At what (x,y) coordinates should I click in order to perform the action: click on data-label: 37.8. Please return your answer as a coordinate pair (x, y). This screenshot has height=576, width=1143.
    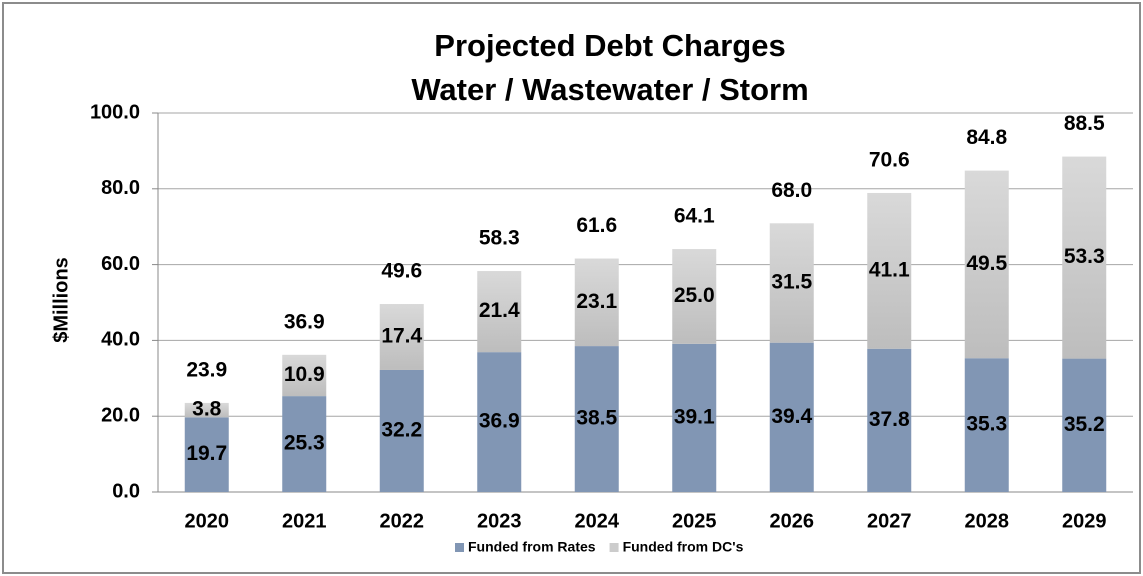
    Looking at the image, I should click on (889, 419).